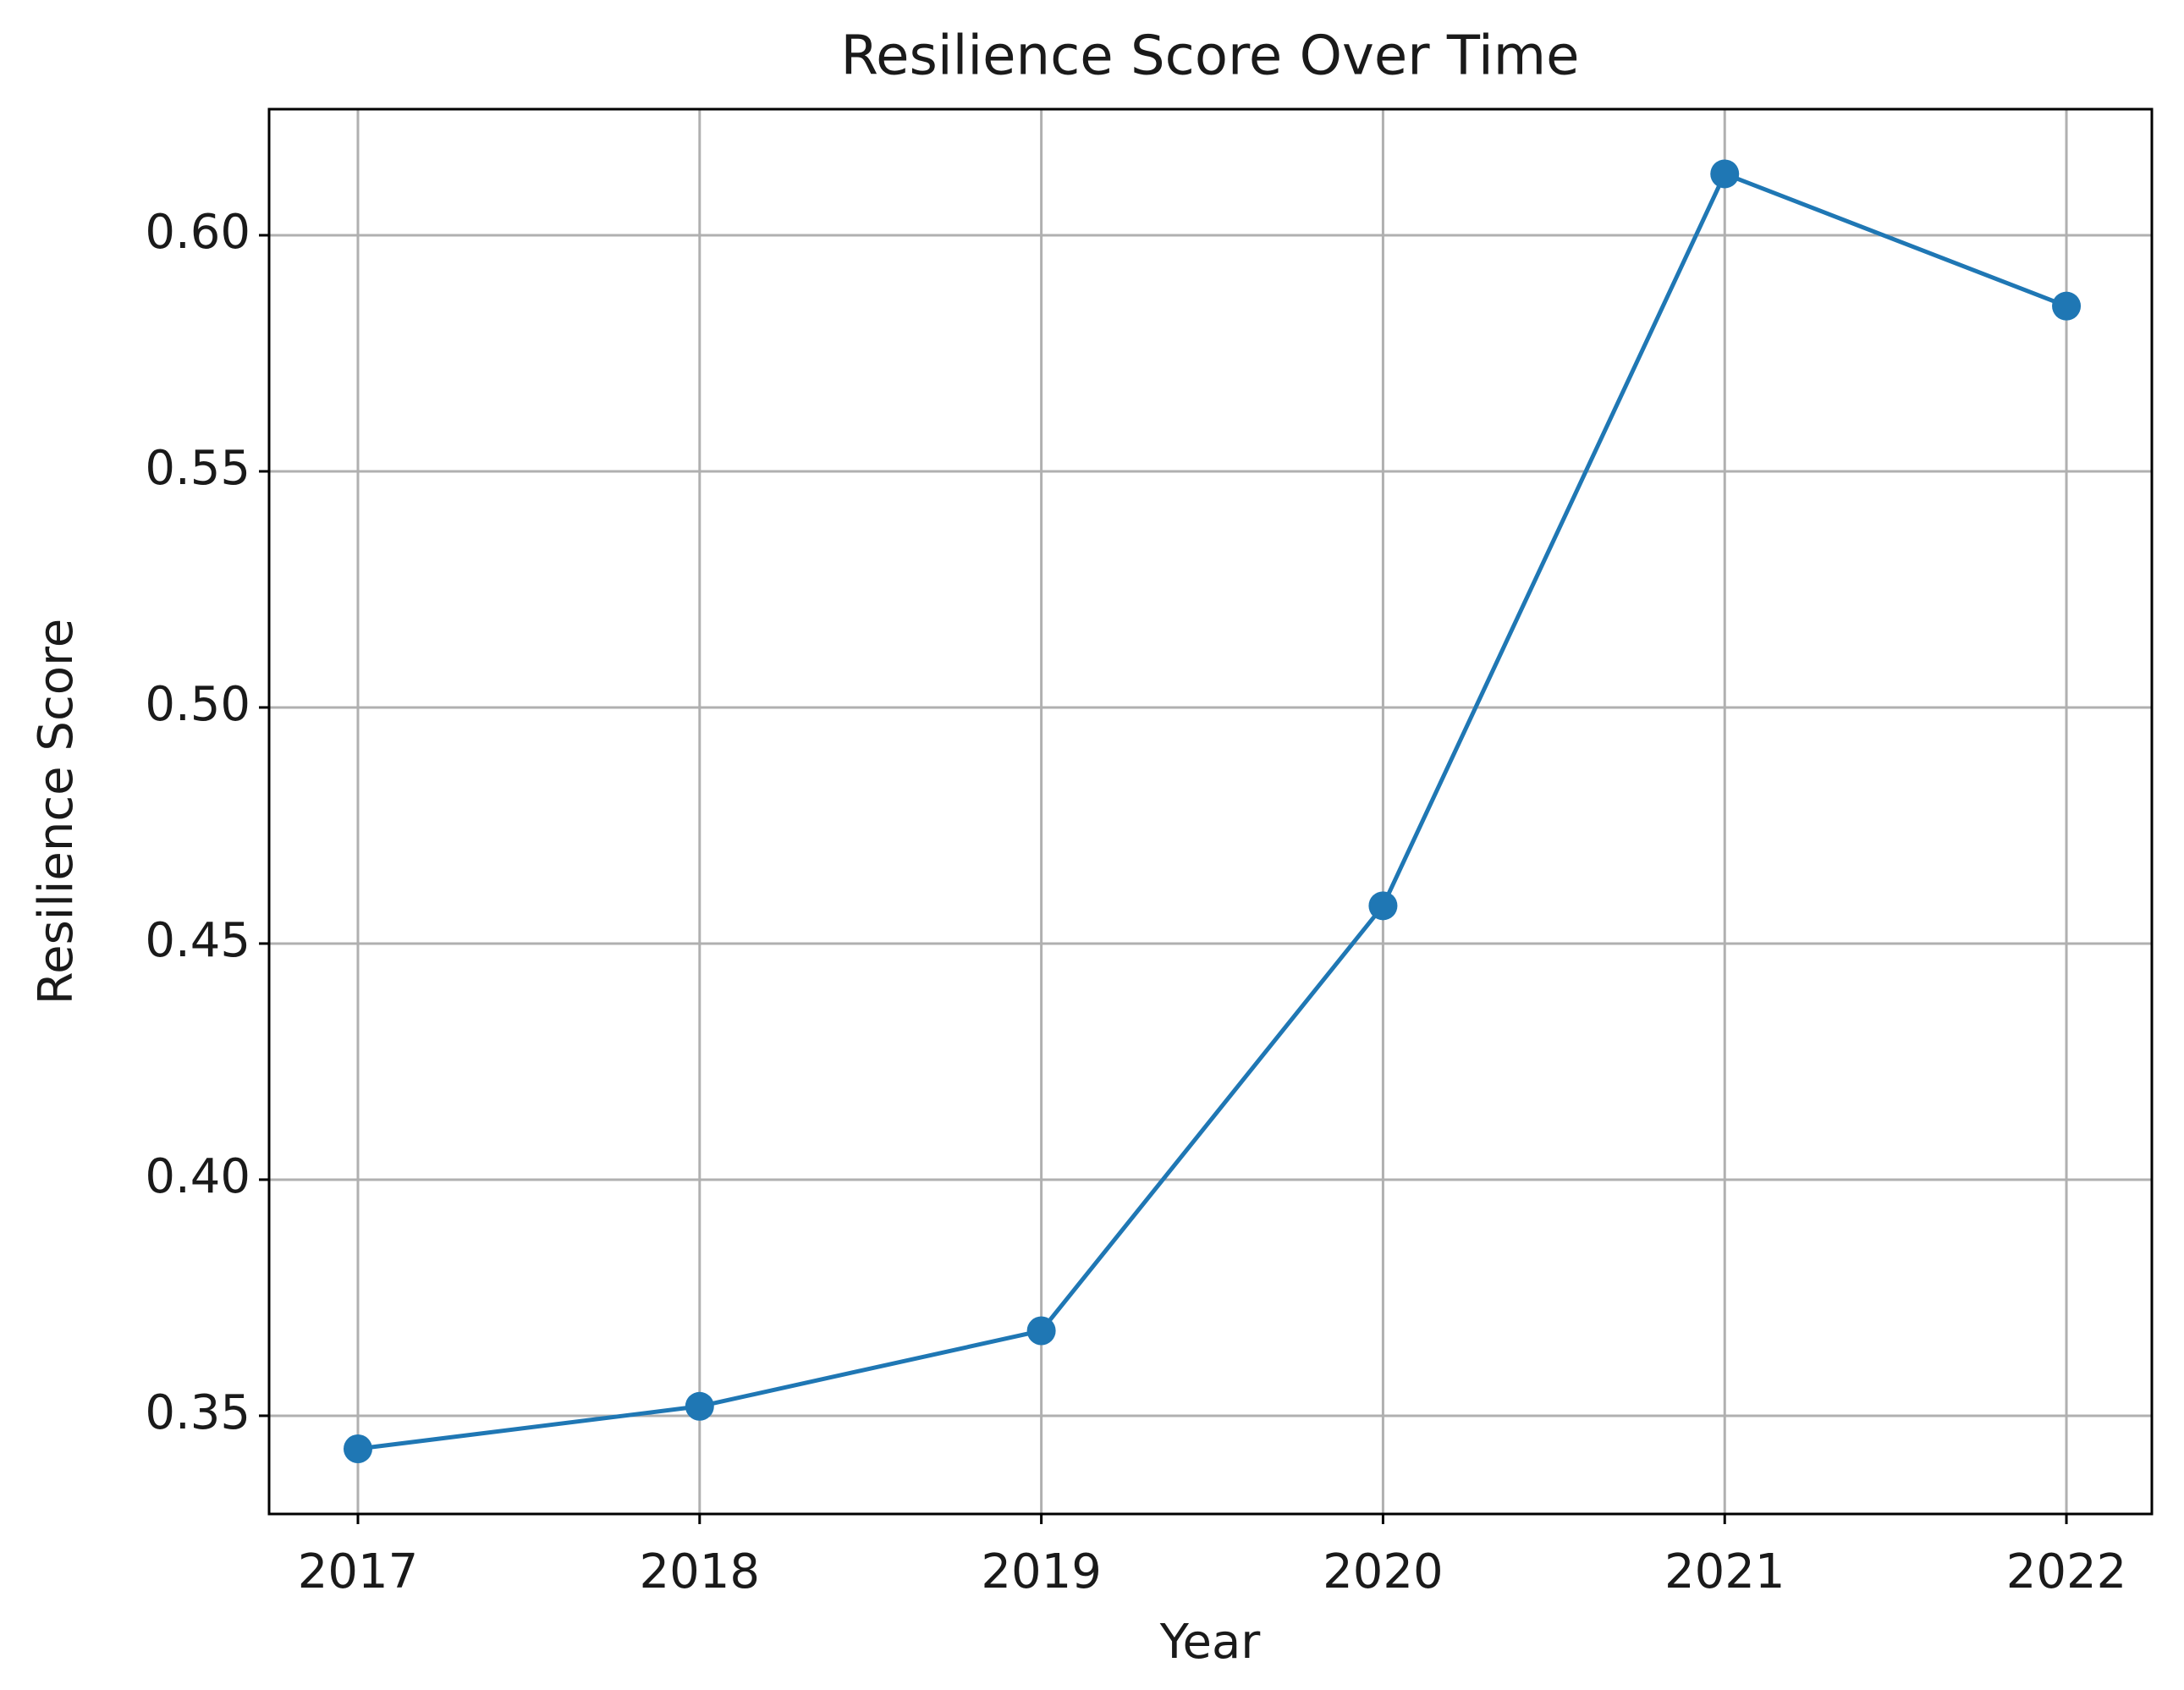 The height and width of the screenshot is (1690, 2184). Describe the element at coordinates (56, 812) in the screenshot. I see `y-axis-label: Resilience Score` at that location.